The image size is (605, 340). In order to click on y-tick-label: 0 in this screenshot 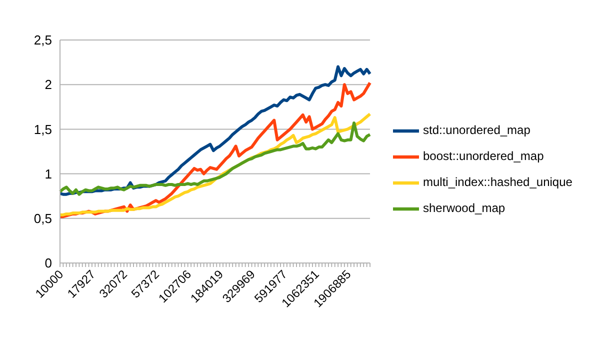, I will do `click(48, 263)`.